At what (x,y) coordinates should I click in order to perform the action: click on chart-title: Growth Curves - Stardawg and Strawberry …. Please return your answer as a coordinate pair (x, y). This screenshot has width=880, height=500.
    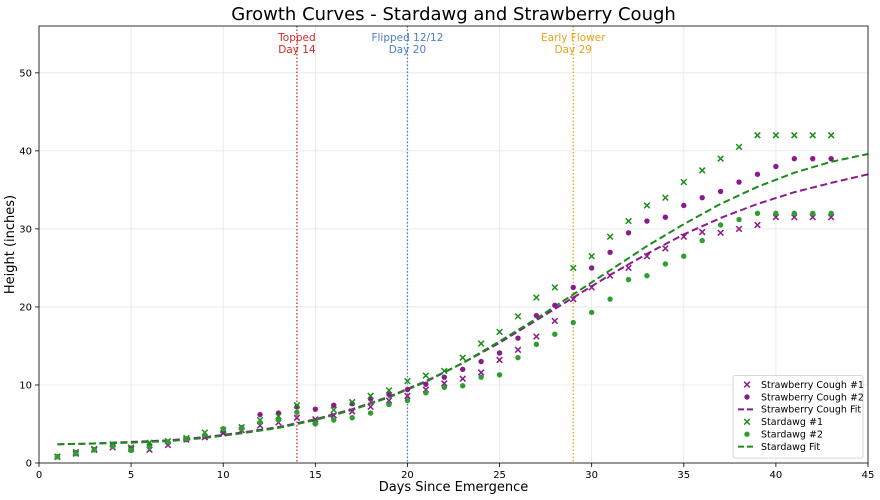
    Looking at the image, I should click on (453, 14).